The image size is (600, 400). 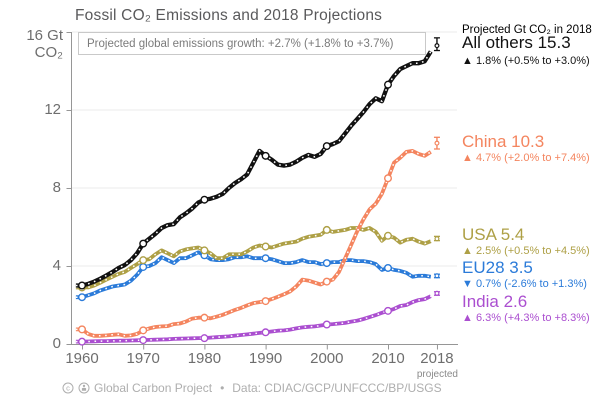 What do you see at coordinates (326, 324) in the screenshot?
I see `decade-marker-india-2000` at bounding box center [326, 324].